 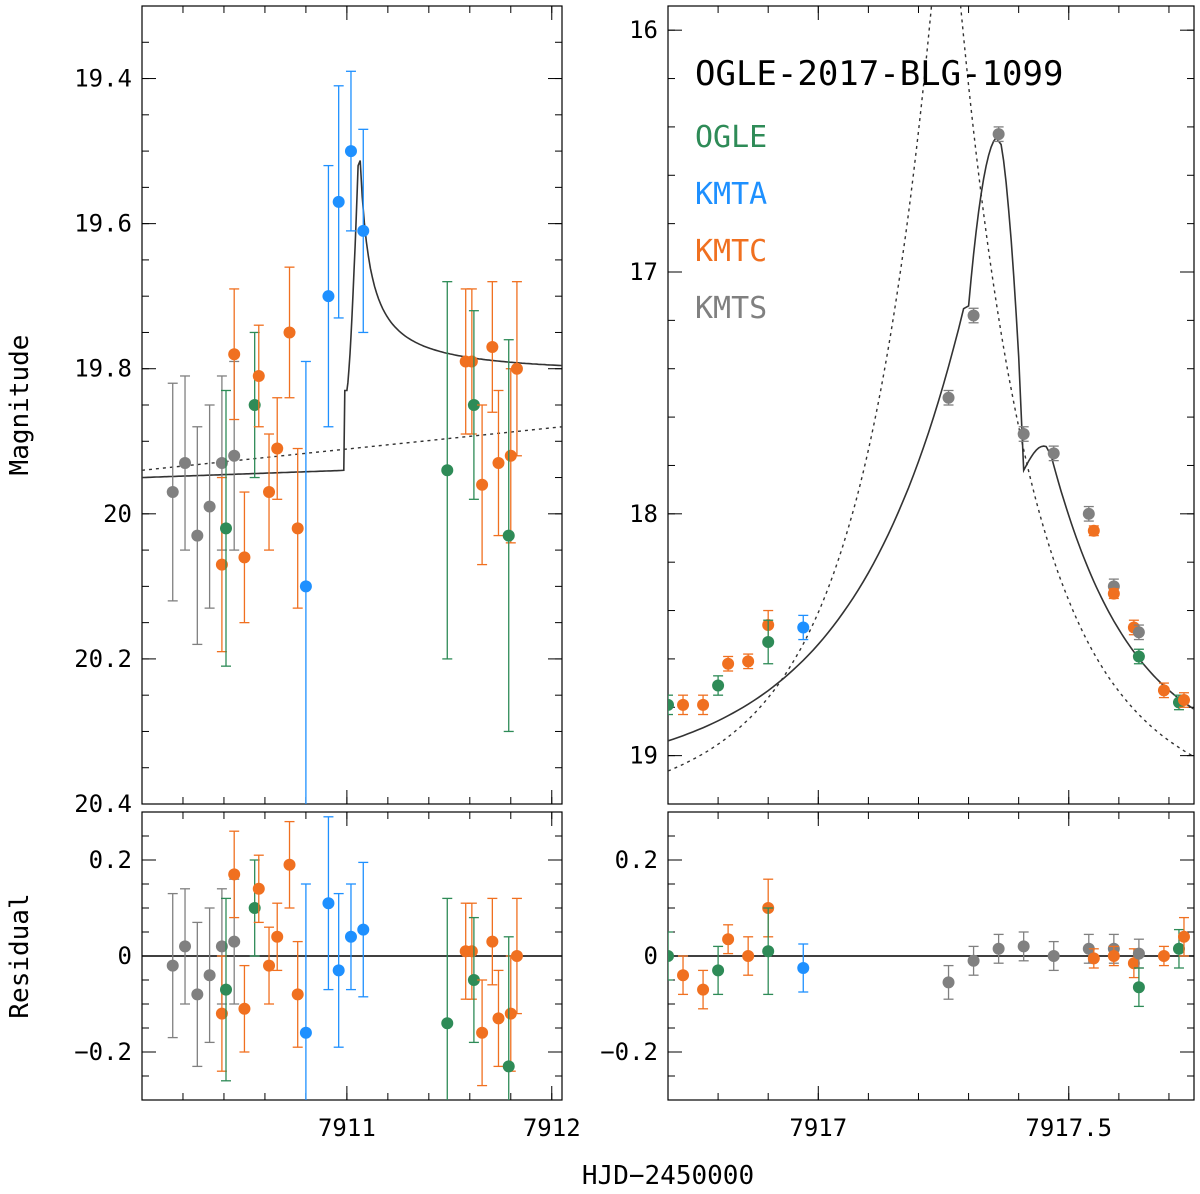 What do you see at coordinates (352, 958) in the screenshot?
I see `left-res-plot-area` at bounding box center [352, 958].